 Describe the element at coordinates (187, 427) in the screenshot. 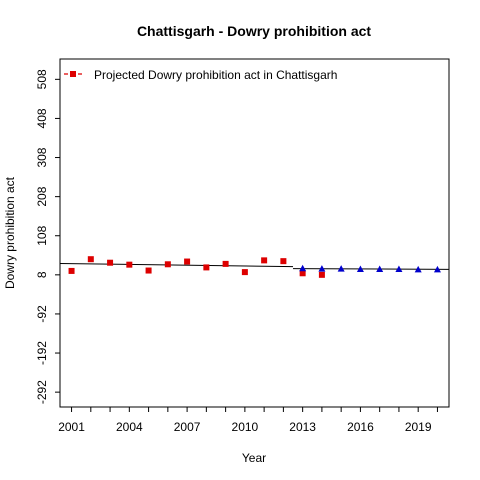

I see `x-tick-label: 2007` at that location.